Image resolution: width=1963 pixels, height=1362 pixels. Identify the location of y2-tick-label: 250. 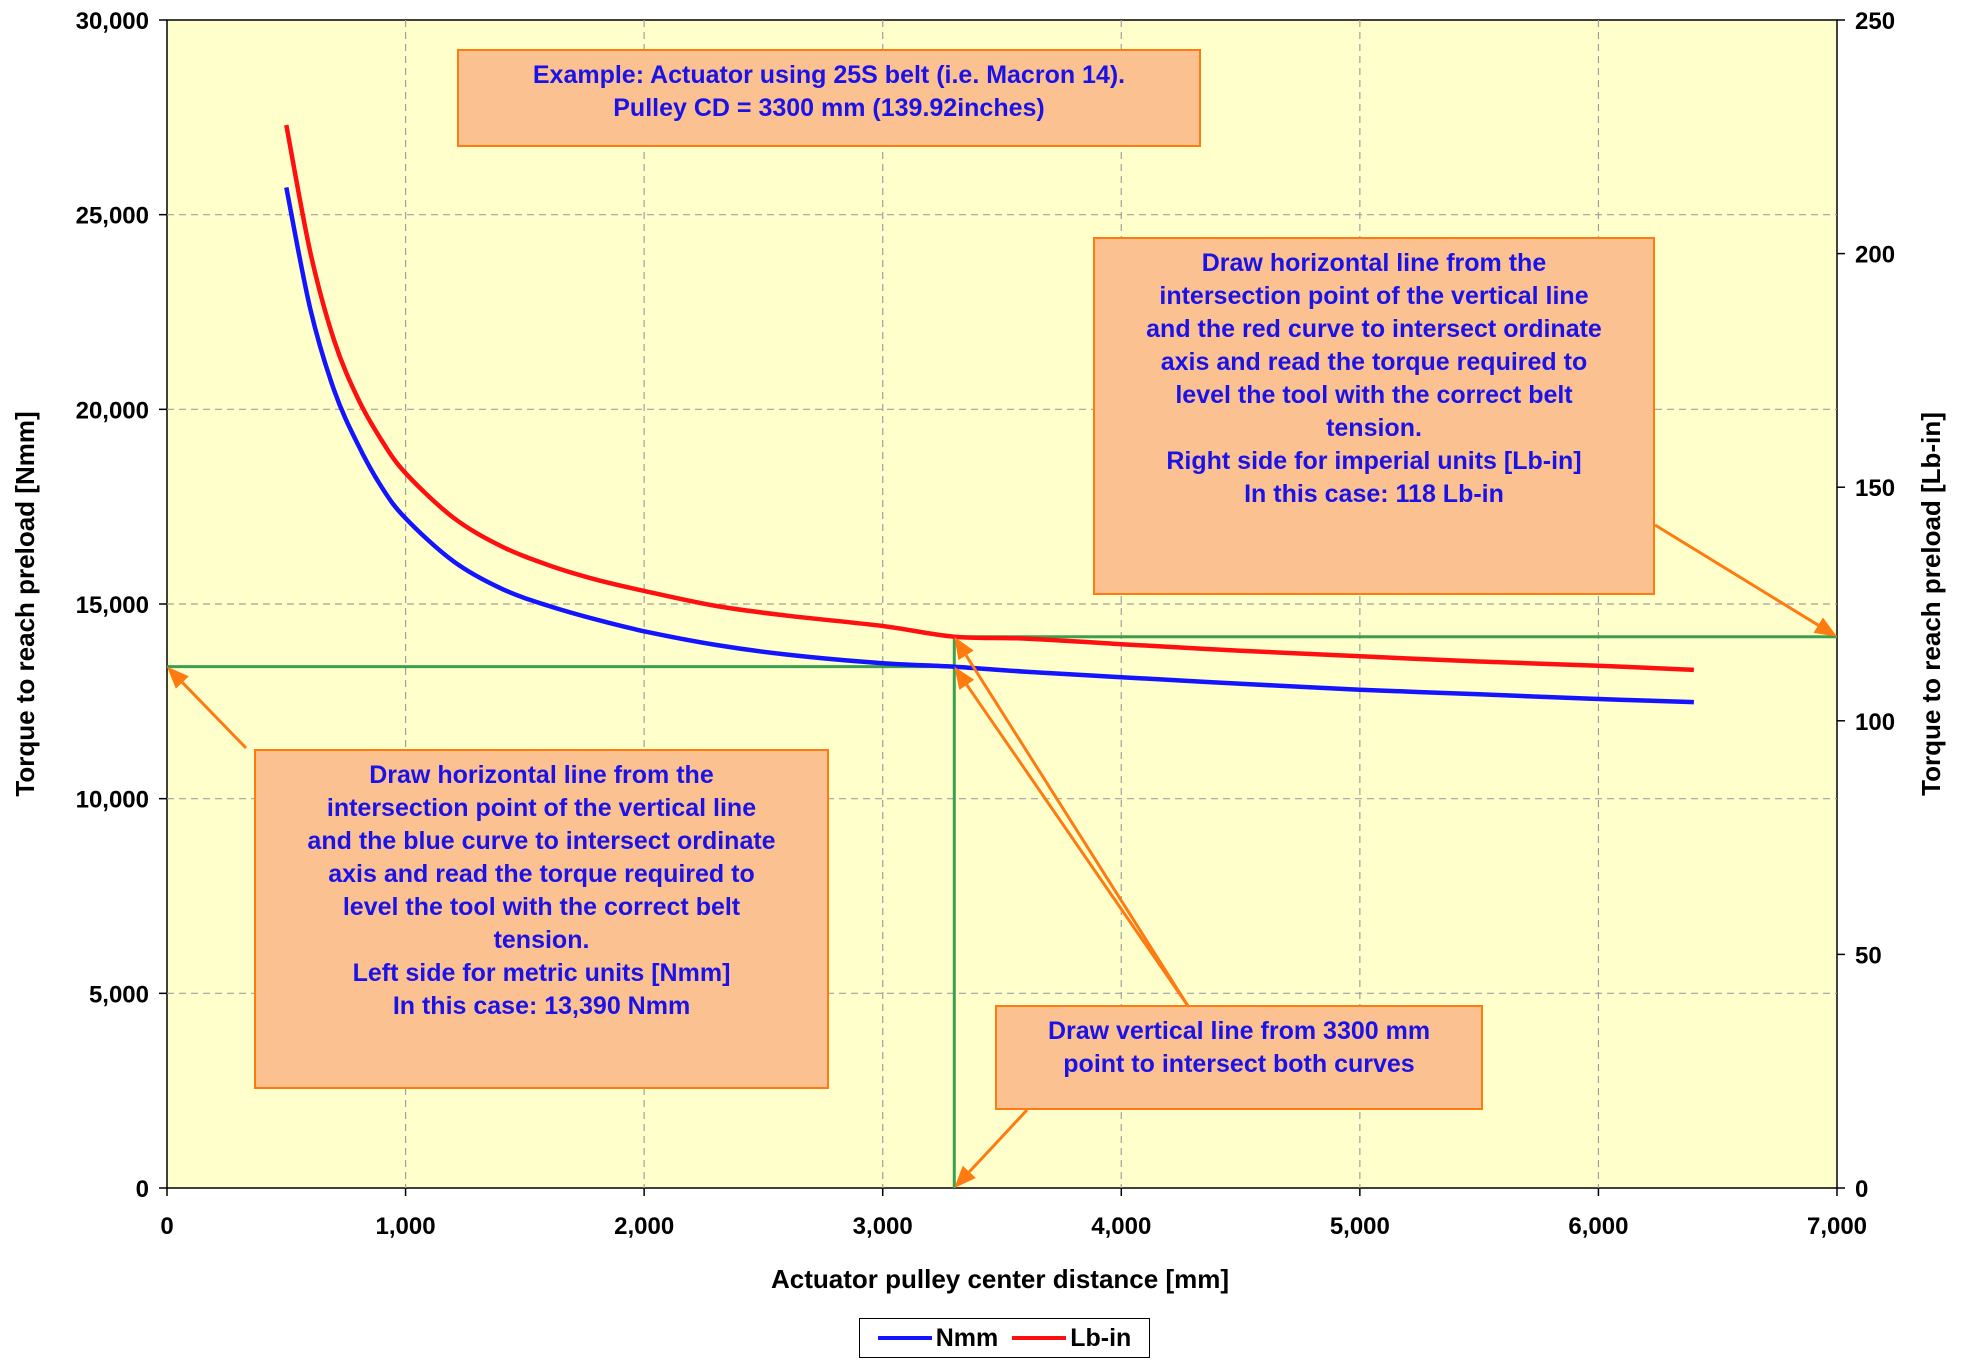
(1875, 21).